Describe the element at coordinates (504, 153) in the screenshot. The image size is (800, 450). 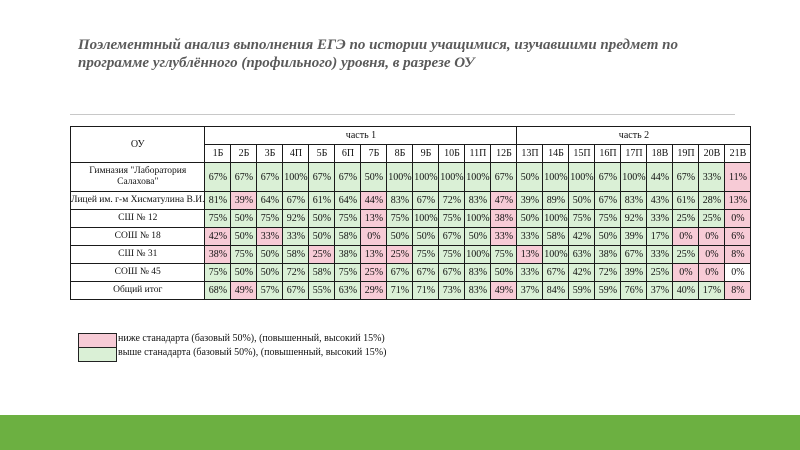
I see `column-header: 12Б` at that location.